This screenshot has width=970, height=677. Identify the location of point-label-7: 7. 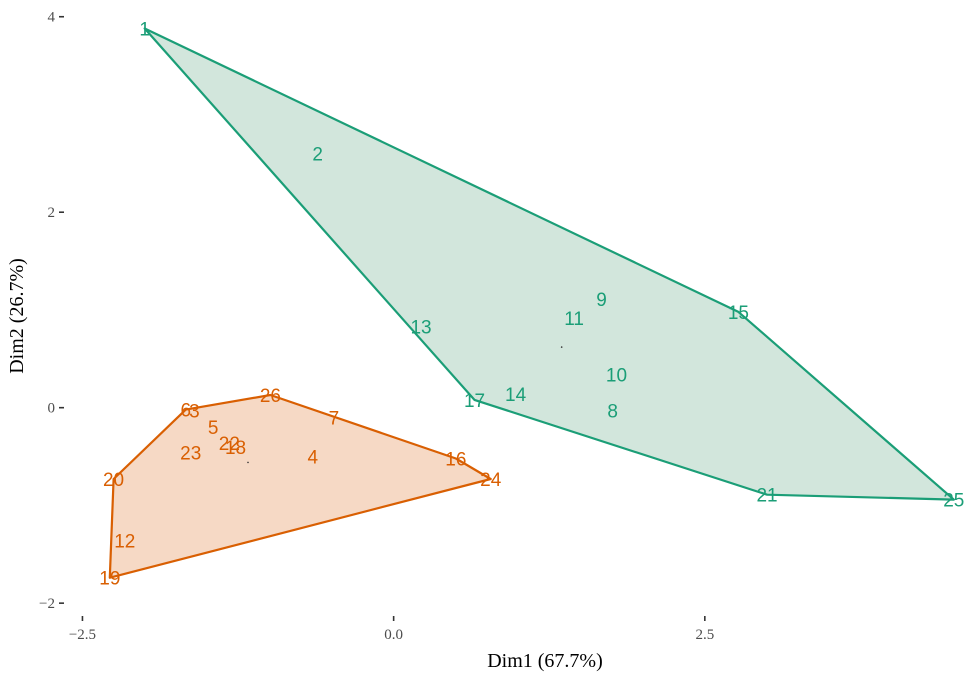
(334, 418).